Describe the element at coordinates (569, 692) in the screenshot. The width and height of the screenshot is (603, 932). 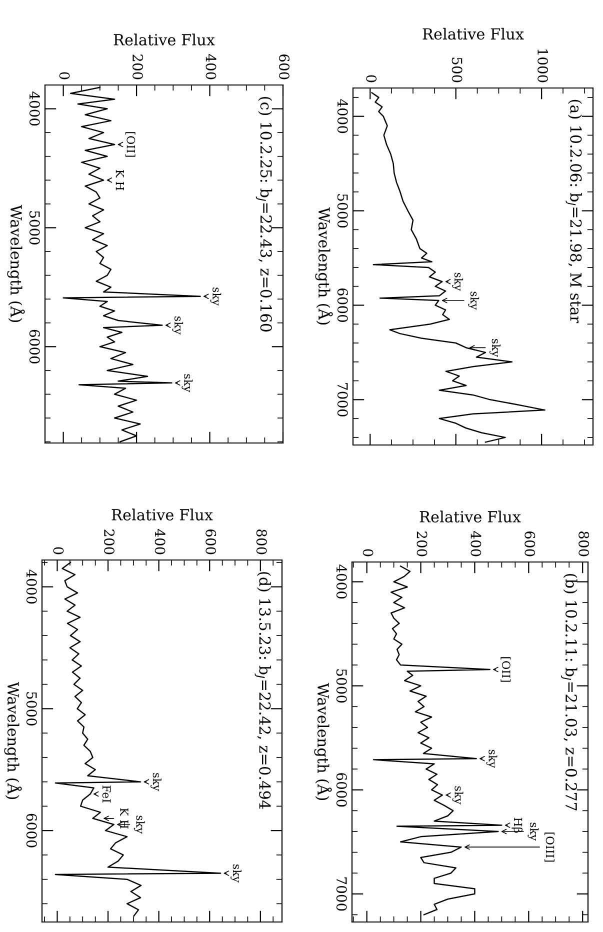
I see `text: (b) 10.2.11: b$_{J}$=21.03, z=0.277` at that location.